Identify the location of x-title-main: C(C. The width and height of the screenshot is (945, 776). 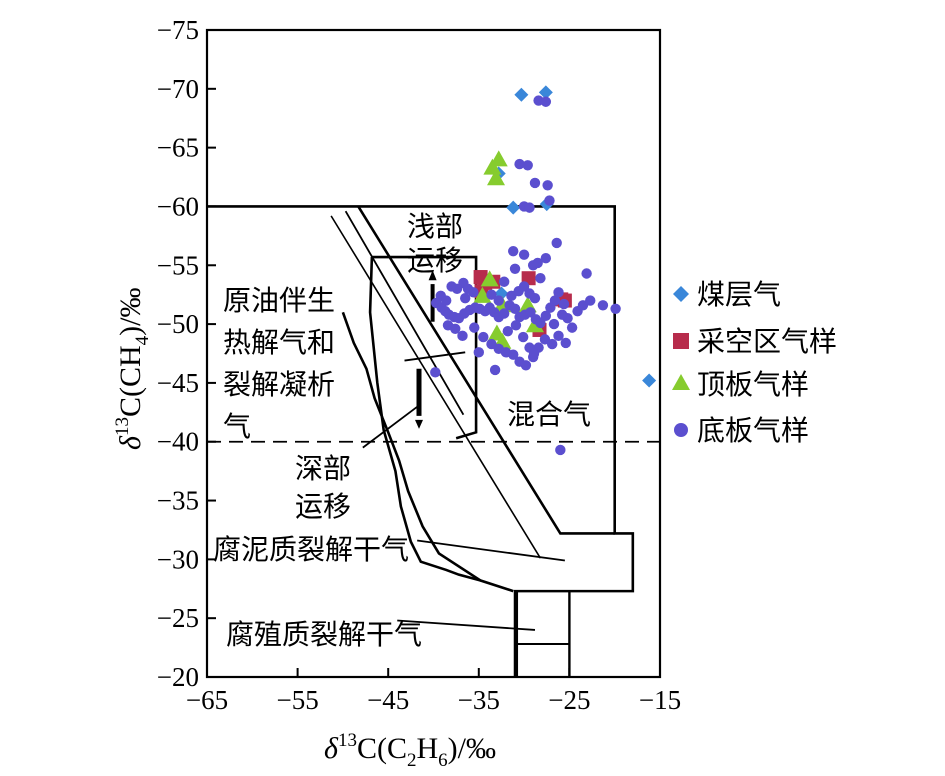
(382, 748).